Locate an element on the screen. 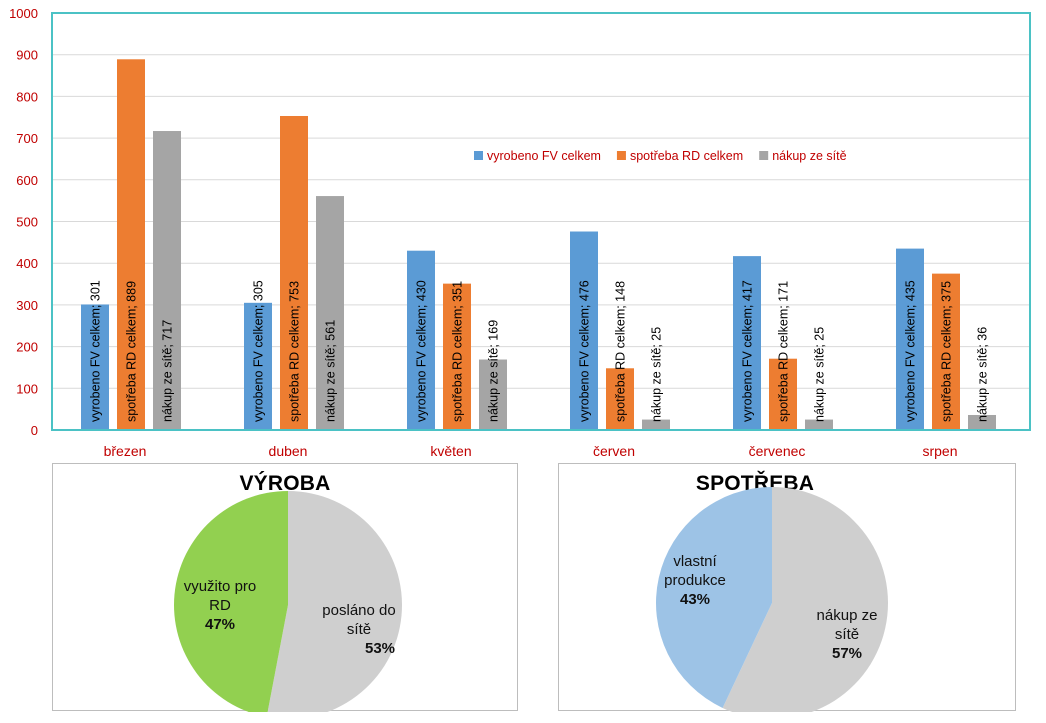 The image size is (1046, 723). category-label: srpen is located at coordinates (939, 451).